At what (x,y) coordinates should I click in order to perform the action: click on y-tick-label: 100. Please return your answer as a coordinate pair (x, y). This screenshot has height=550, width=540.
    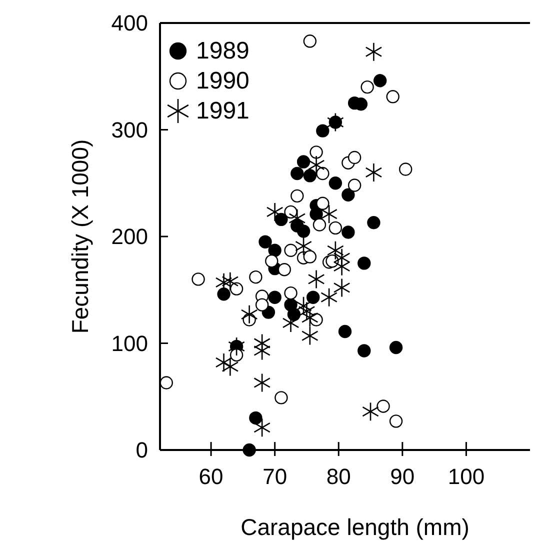
    Looking at the image, I should click on (129, 343).